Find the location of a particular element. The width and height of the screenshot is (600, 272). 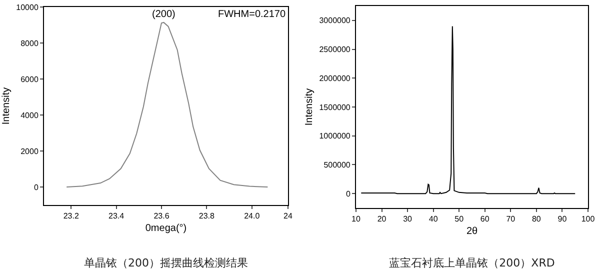

text: 单晶铱（200）摇摆曲线检测结果 is located at coordinates (166, 263).